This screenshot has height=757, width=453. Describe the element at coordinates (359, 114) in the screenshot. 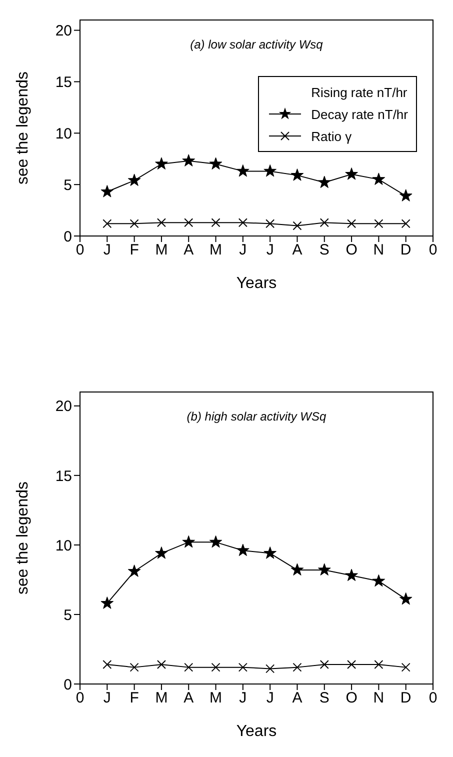

I see `legend-label: Decay rate nT/hr` at that location.